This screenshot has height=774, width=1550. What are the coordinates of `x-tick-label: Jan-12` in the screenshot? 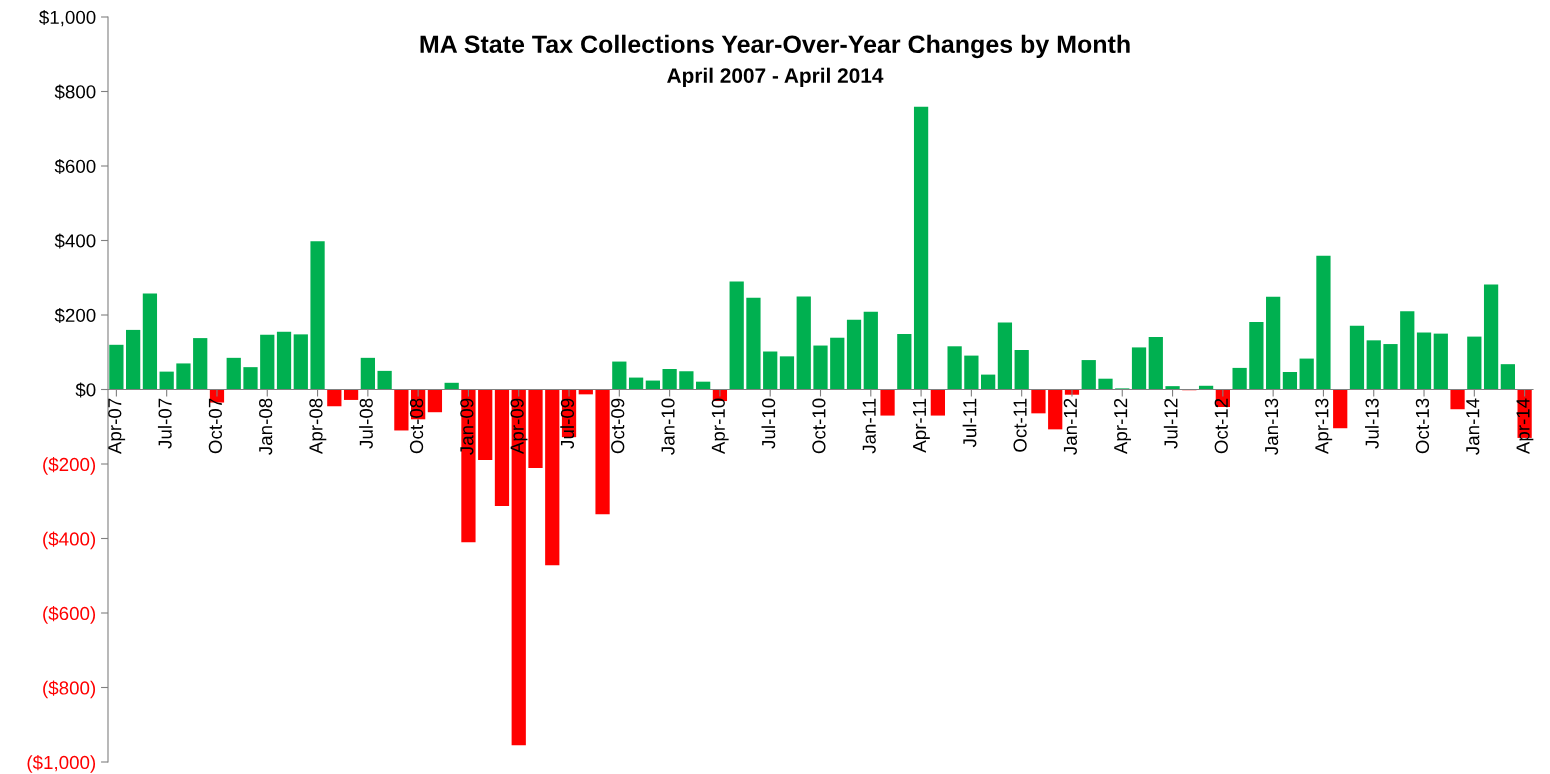 It's located at (1070, 426).